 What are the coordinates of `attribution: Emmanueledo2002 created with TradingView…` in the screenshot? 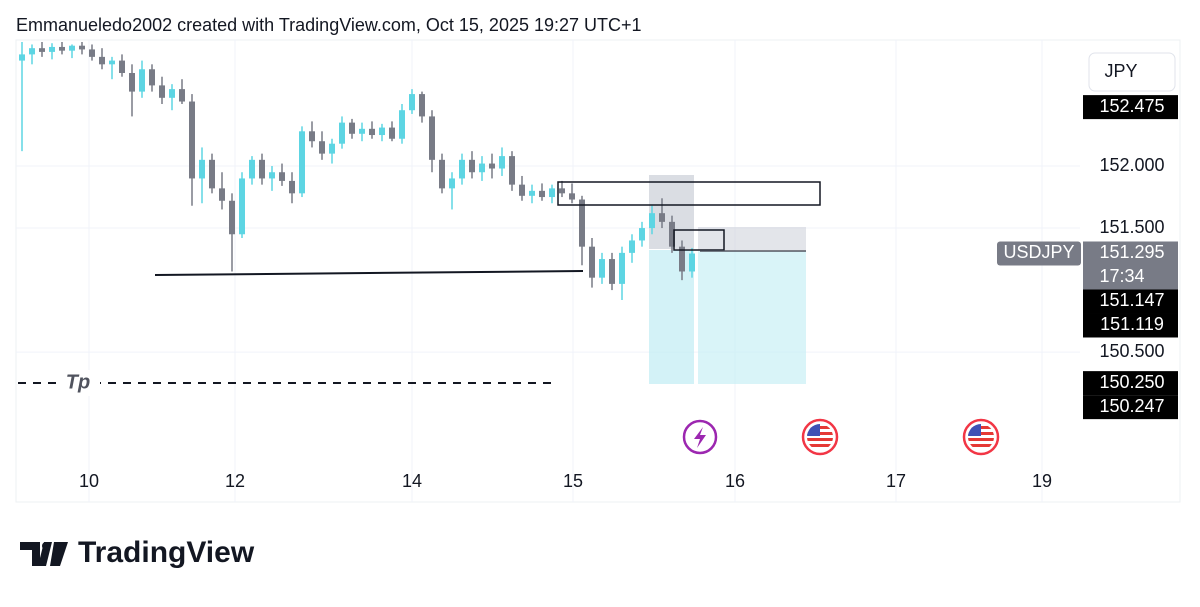 It's located at (329, 25).